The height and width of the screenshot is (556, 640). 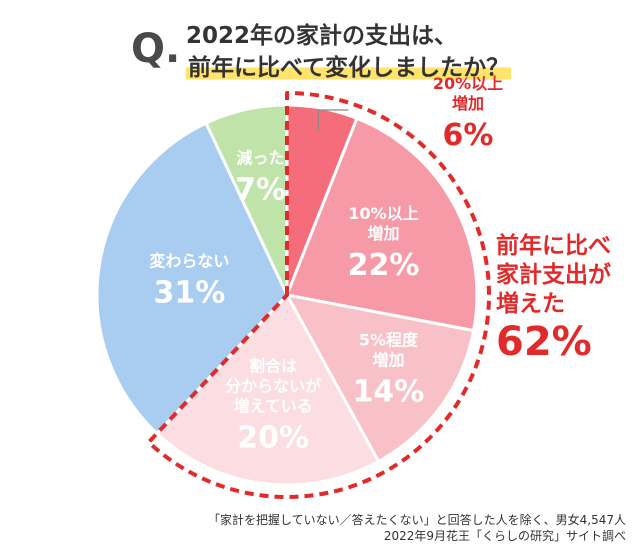 I want to click on slice-value: 31%, so click(x=190, y=293).